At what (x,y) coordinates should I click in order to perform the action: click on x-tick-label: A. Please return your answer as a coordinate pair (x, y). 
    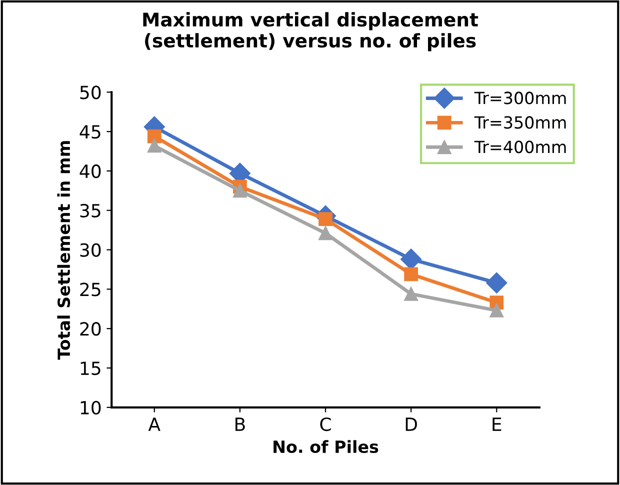
    Looking at the image, I should click on (154, 424).